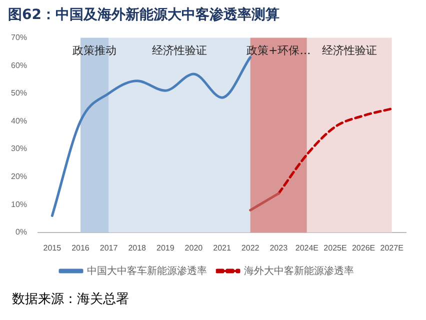  Describe the element at coordinates (81, 247) in the screenshot. I see `x-tick-label: 2016` at that location.